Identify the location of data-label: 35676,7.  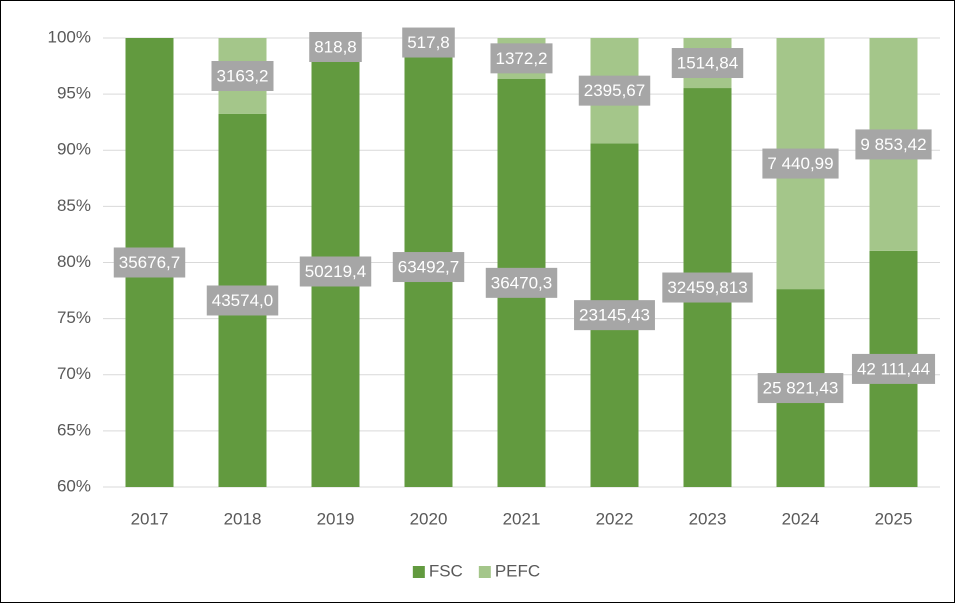
(149, 262).